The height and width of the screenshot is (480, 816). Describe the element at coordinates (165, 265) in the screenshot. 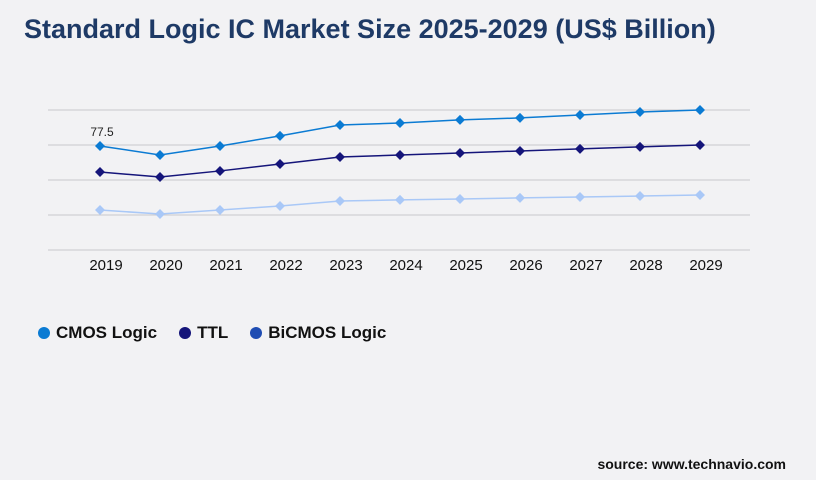

I see `x-tick-label: 2020` at that location.